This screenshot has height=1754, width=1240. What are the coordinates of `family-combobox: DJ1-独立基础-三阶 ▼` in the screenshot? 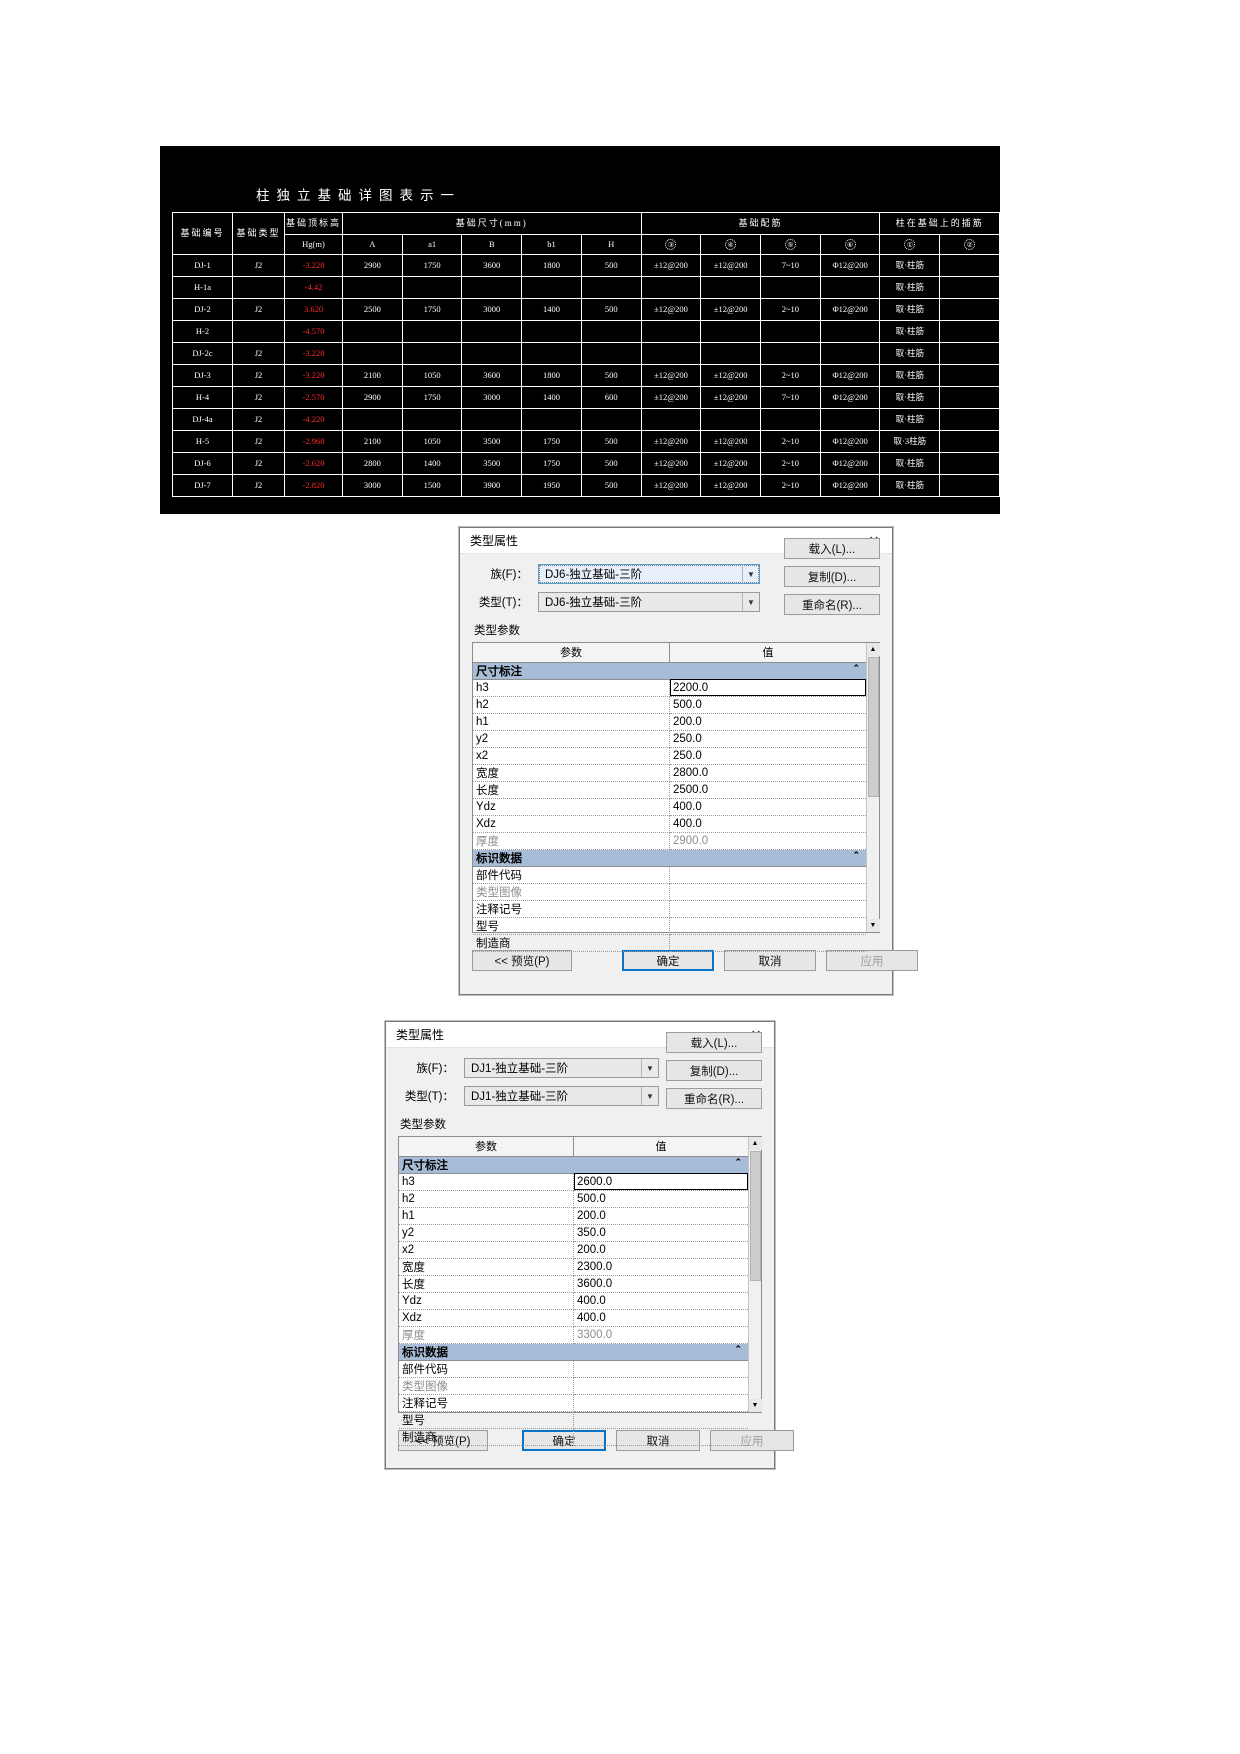 It's located at (561, 1068).